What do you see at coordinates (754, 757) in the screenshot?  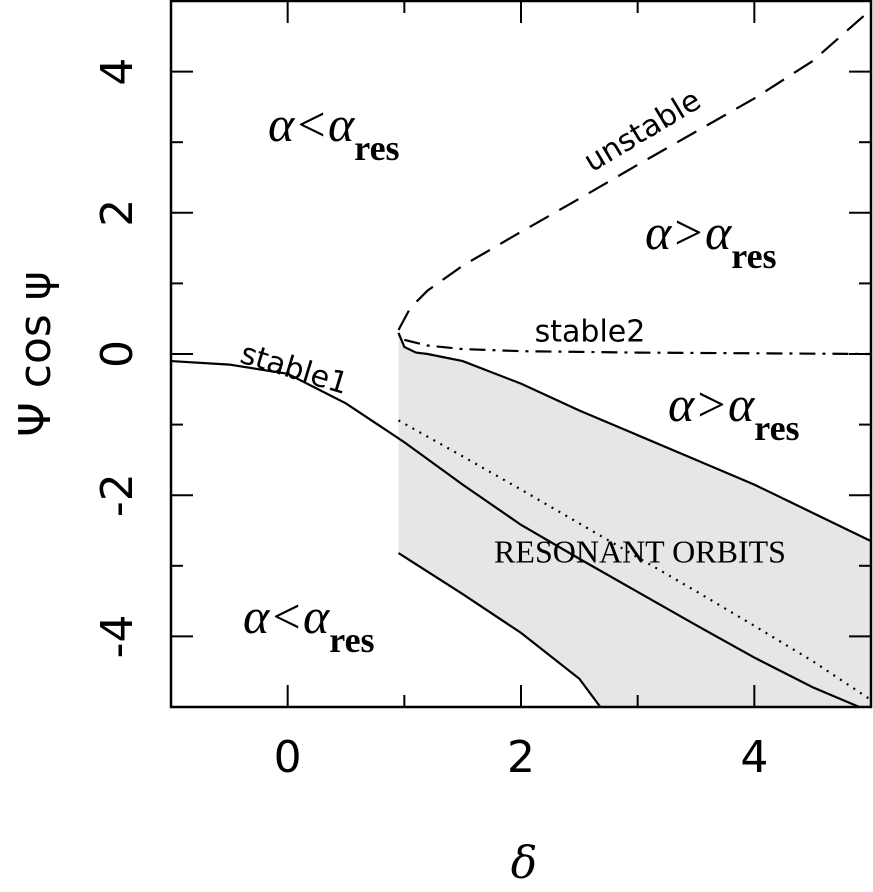 I see `x-tick-label: 4` at bounding box center [754, 757].